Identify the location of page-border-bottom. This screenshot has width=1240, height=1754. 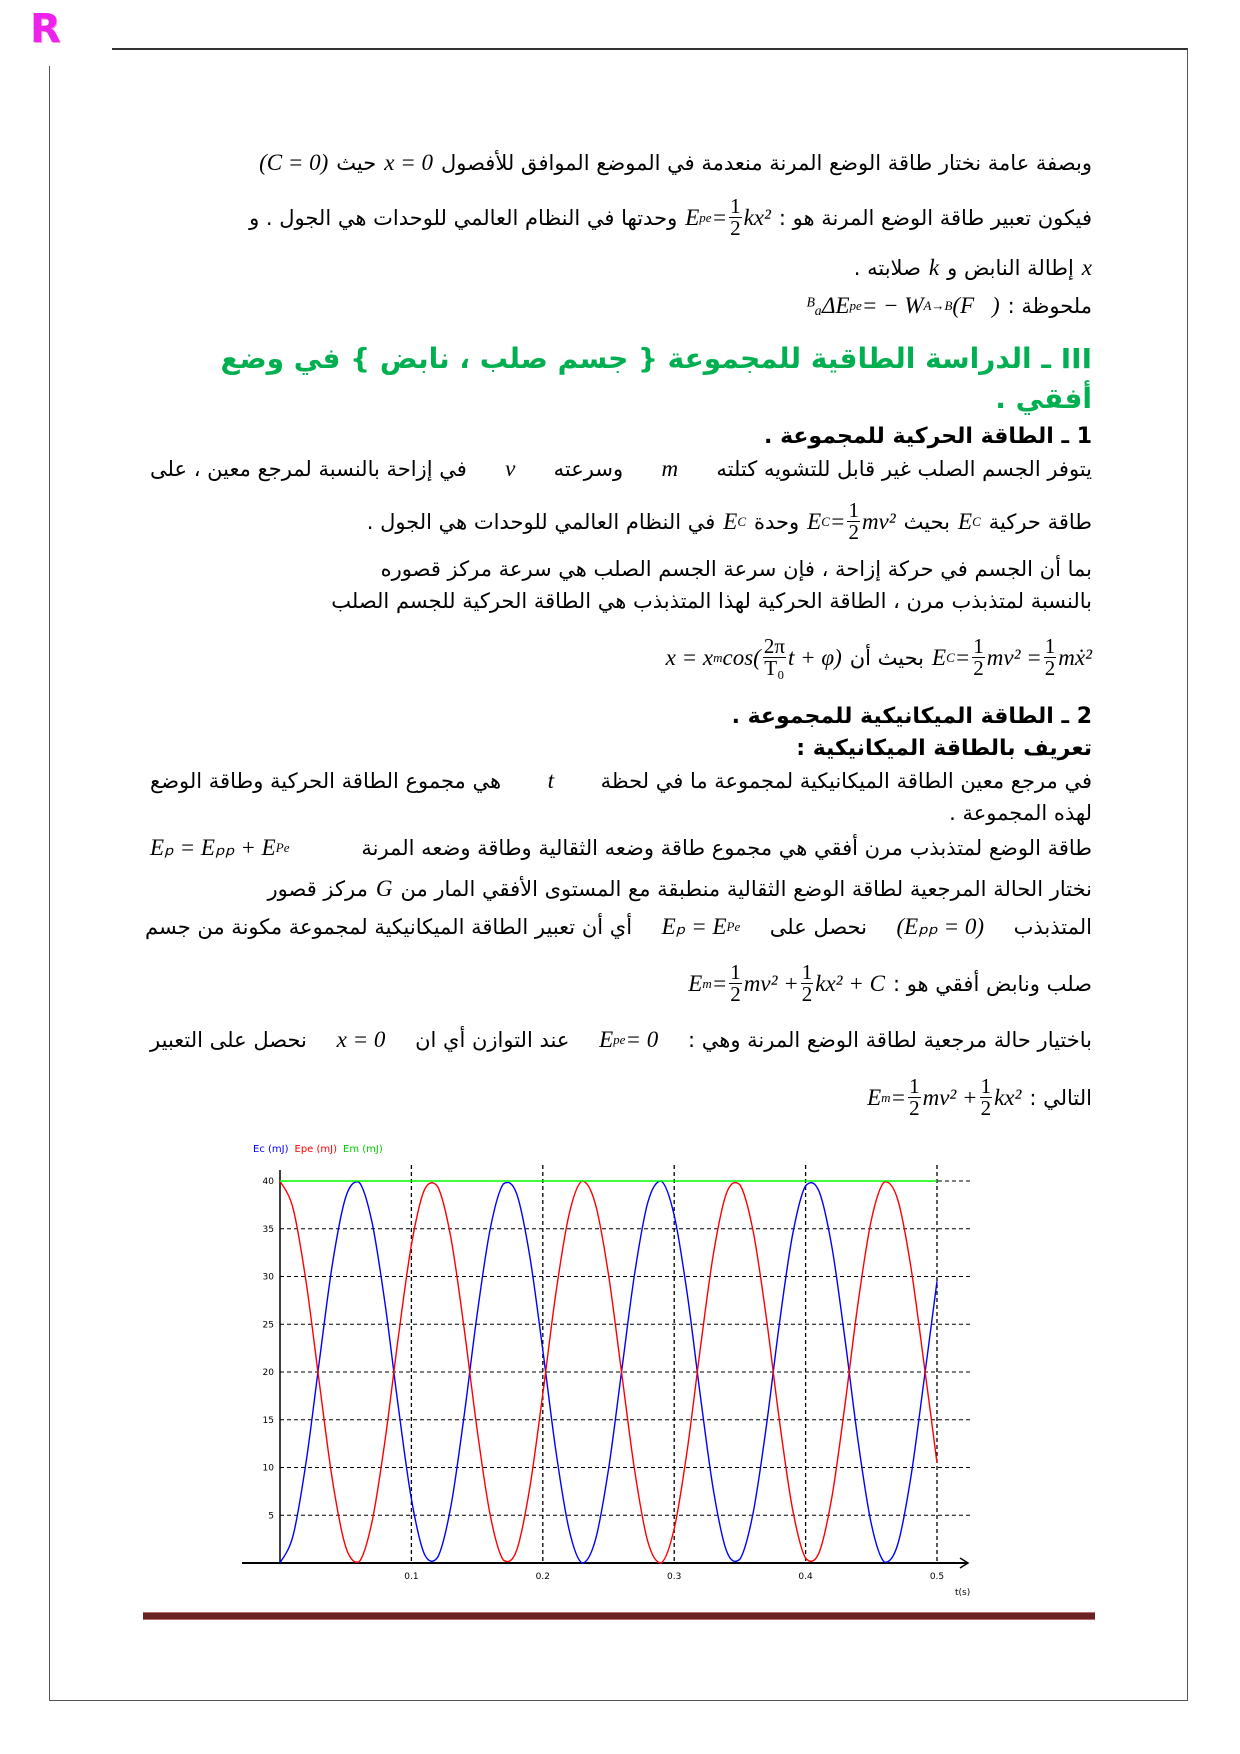
(618, 1700).